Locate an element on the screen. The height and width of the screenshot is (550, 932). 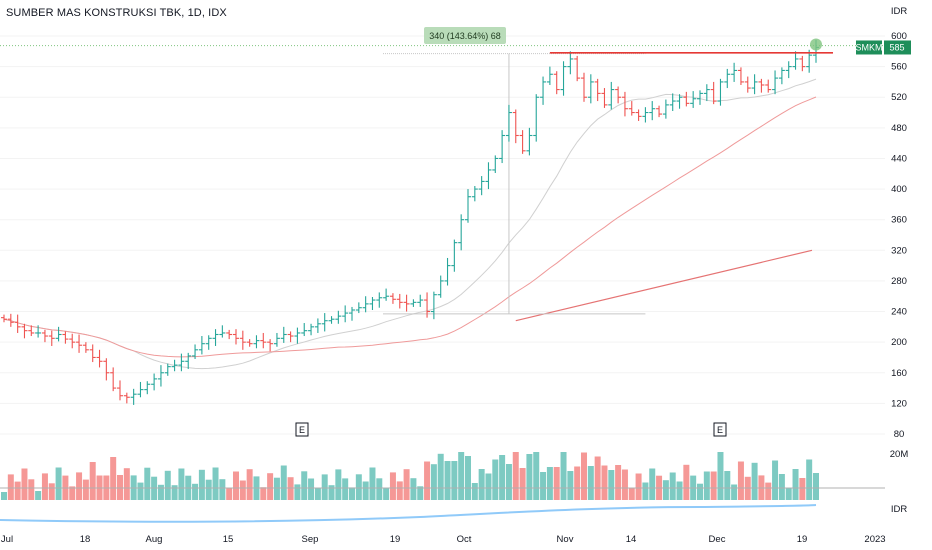
price-tag-bg is located at coordinates (897, 47).